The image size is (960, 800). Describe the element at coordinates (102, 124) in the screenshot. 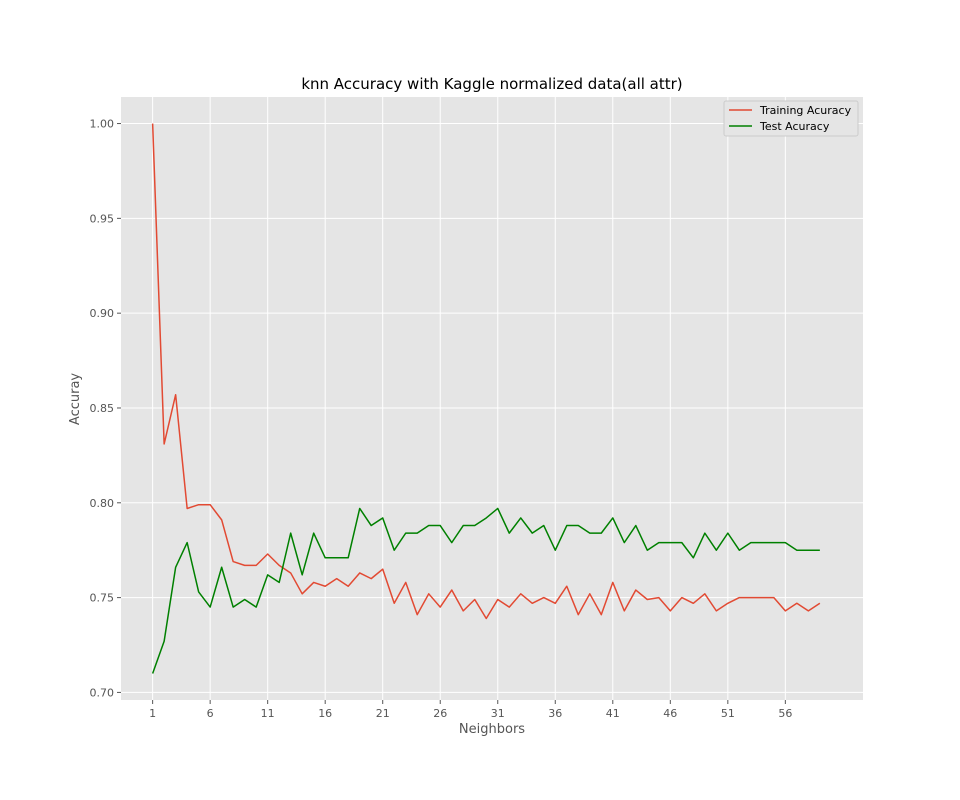

I see `y-tick-label: 1.00` at that location.